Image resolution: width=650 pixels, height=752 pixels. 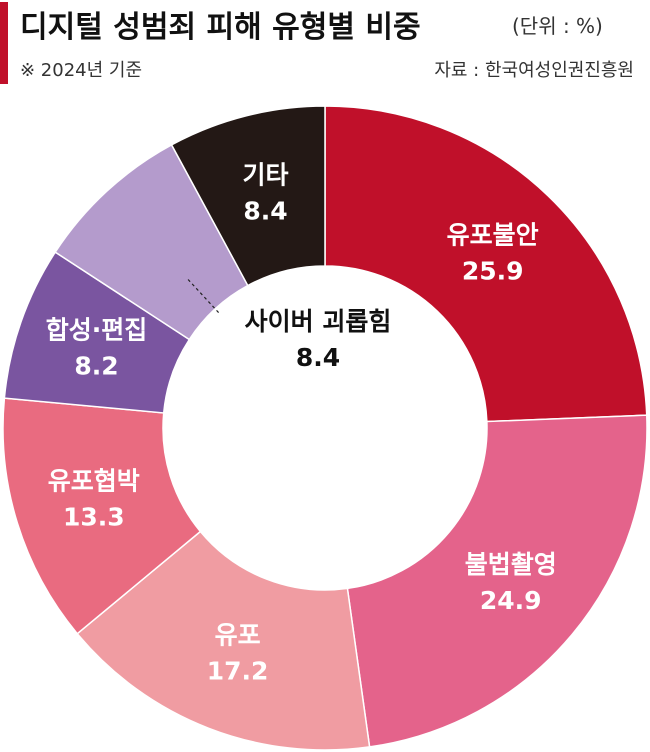 I want to click on source: 자료 : 한국여성인권진흥원, so click(x=534, y=70).